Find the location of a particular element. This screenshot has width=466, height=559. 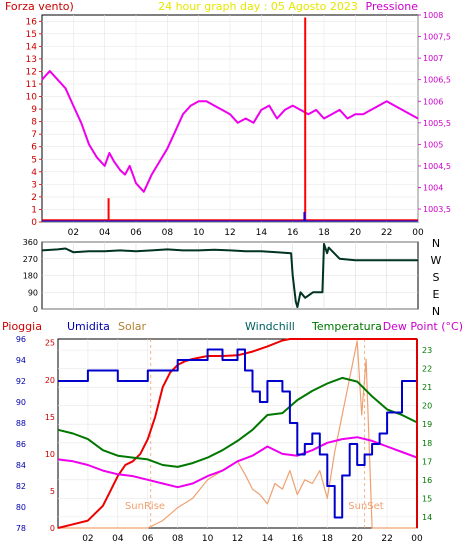

wind-direction-line is located at coordinates (229, 275).